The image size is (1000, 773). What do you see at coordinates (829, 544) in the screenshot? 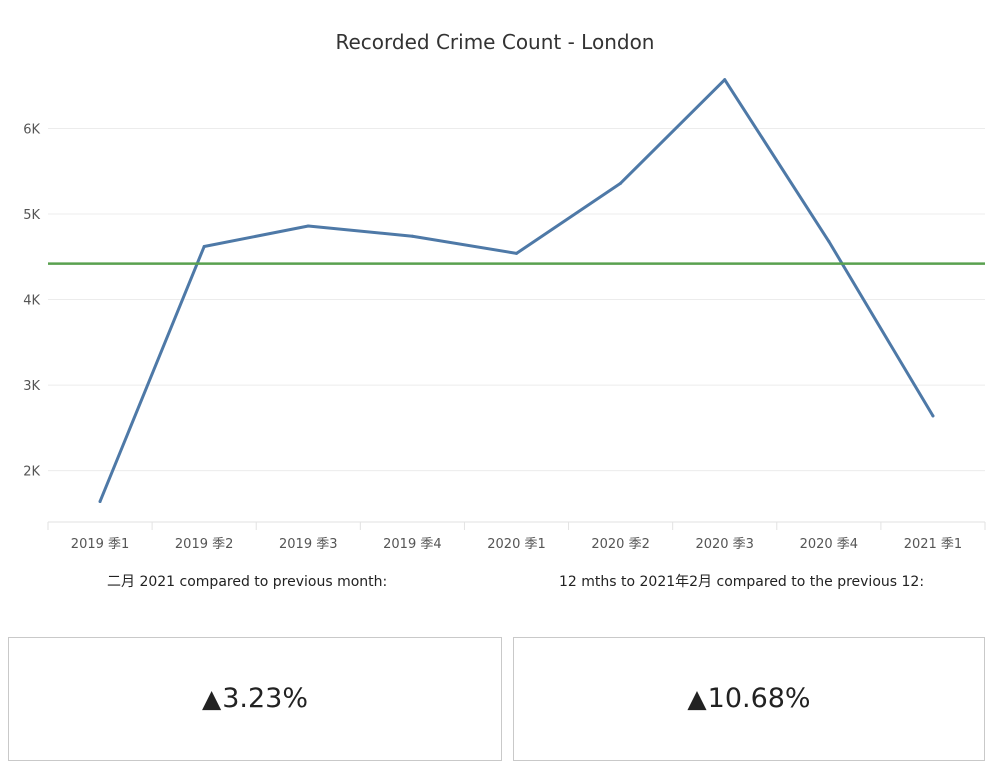
I see `x-tick-label: 2020 季4` at bounding box center [829, 544].